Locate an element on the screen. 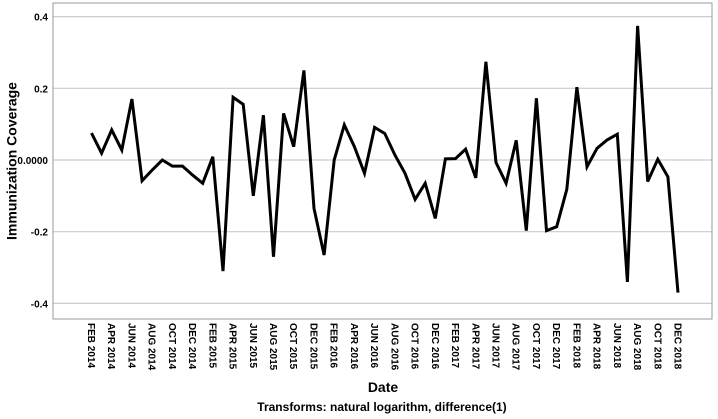 The width and height of the screenshot is (718, 419). x-tick-label: AUG 2015 is located at coordinates (272, 347).